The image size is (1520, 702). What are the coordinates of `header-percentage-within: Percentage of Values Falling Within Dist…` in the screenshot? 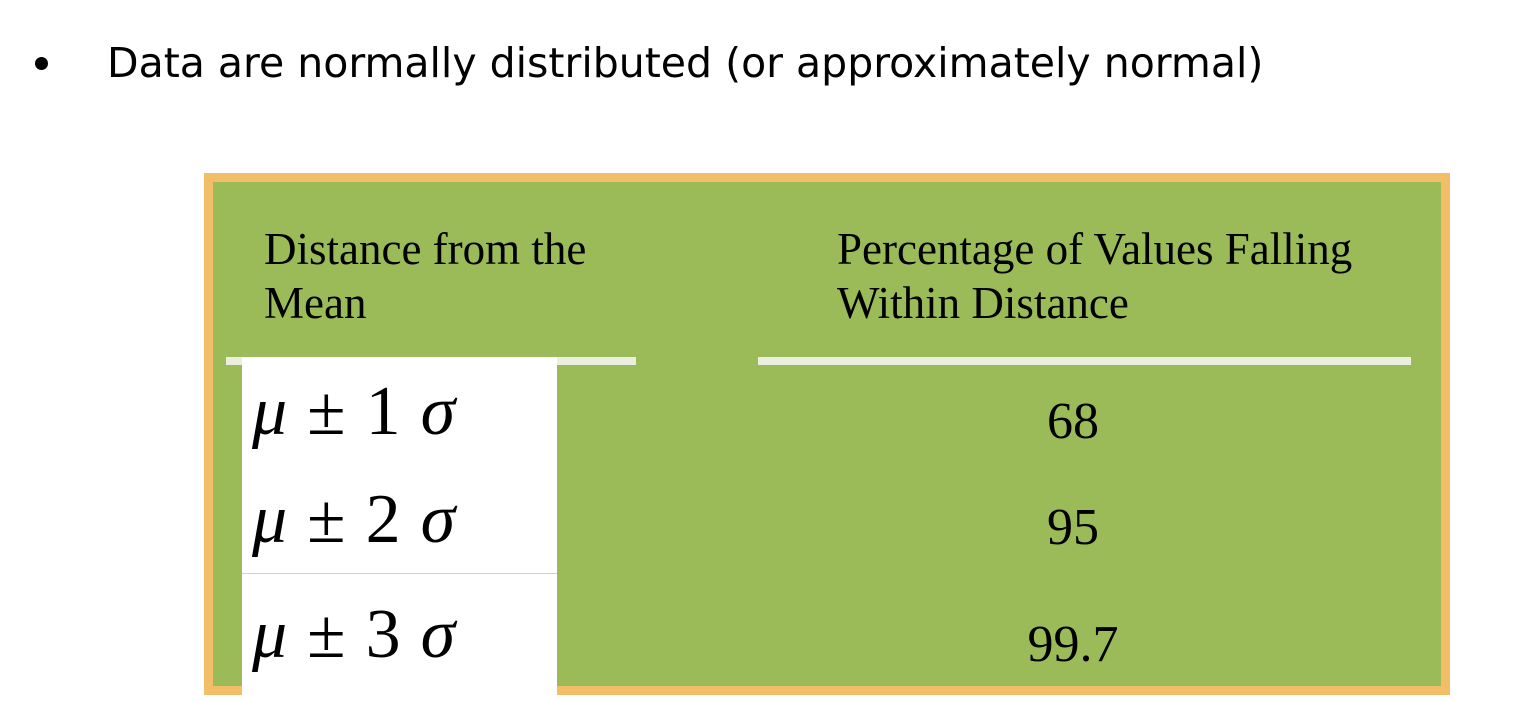 It's located at (1095, 276).